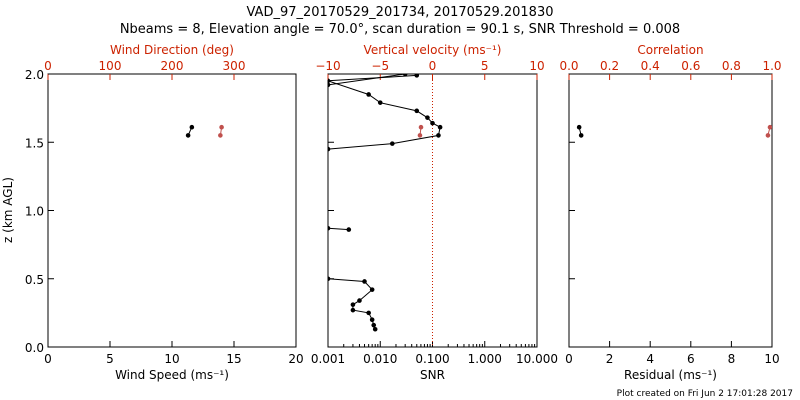 The height and width of the screenshot is (400, 800). I want to click on snr-series, so click(385, 203).